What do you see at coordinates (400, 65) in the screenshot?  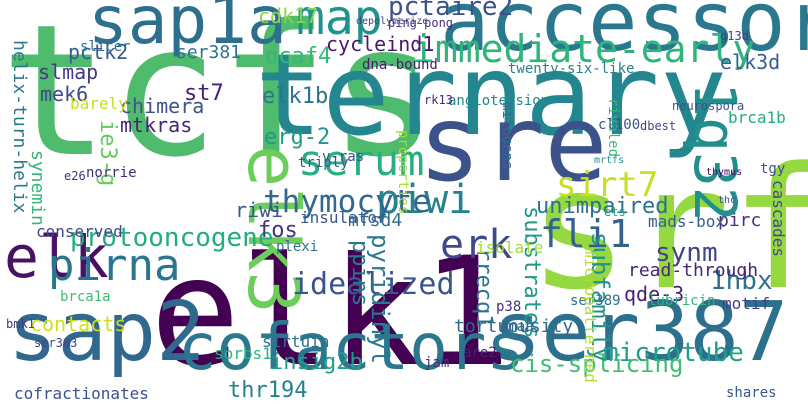 I see `cloud-word: dna-bound` at bounding box center [400, 65].